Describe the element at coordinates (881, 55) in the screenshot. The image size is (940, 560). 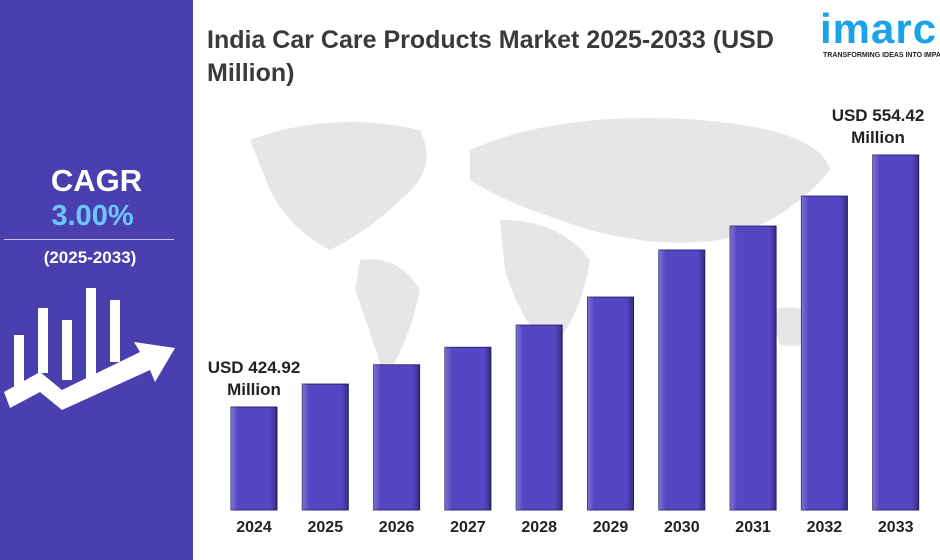
I see `logo-tagline: TRANSFORMING IDEAS INTO IMPACT` at that location.